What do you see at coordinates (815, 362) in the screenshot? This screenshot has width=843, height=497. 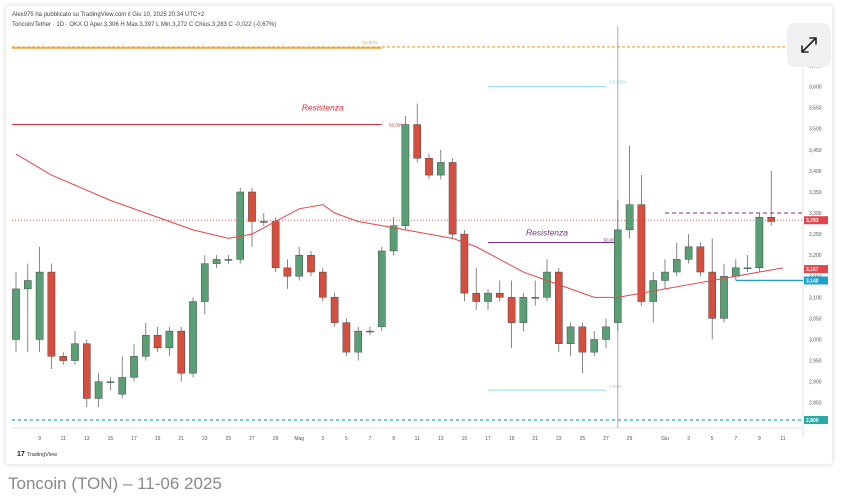 I see `y-tick-label: 2,950` at bounding box center [815, 362].